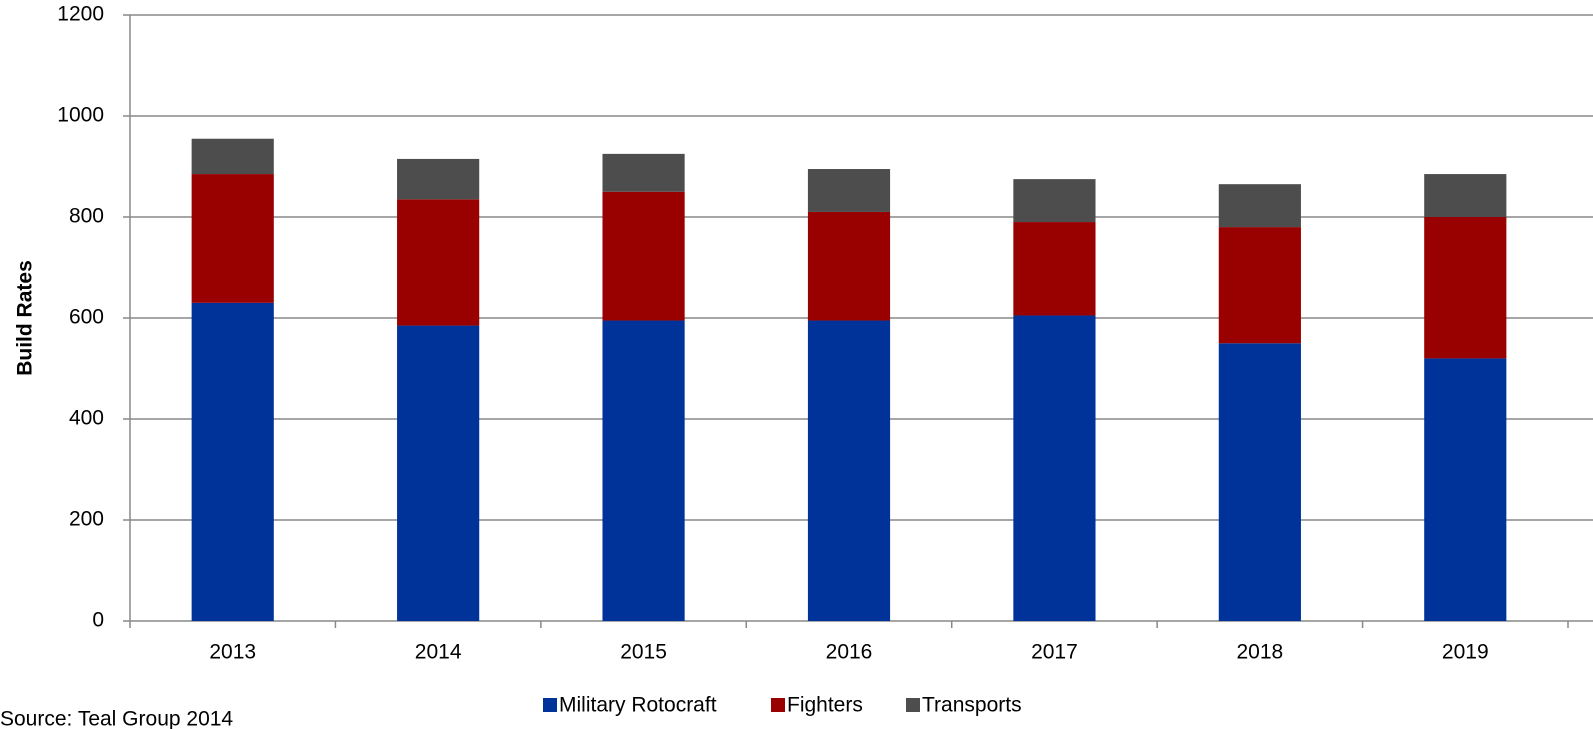 The height and width of the screenshot is (729, 1593). I want to click on x-tick-label: 2019, so click(1465, 652).